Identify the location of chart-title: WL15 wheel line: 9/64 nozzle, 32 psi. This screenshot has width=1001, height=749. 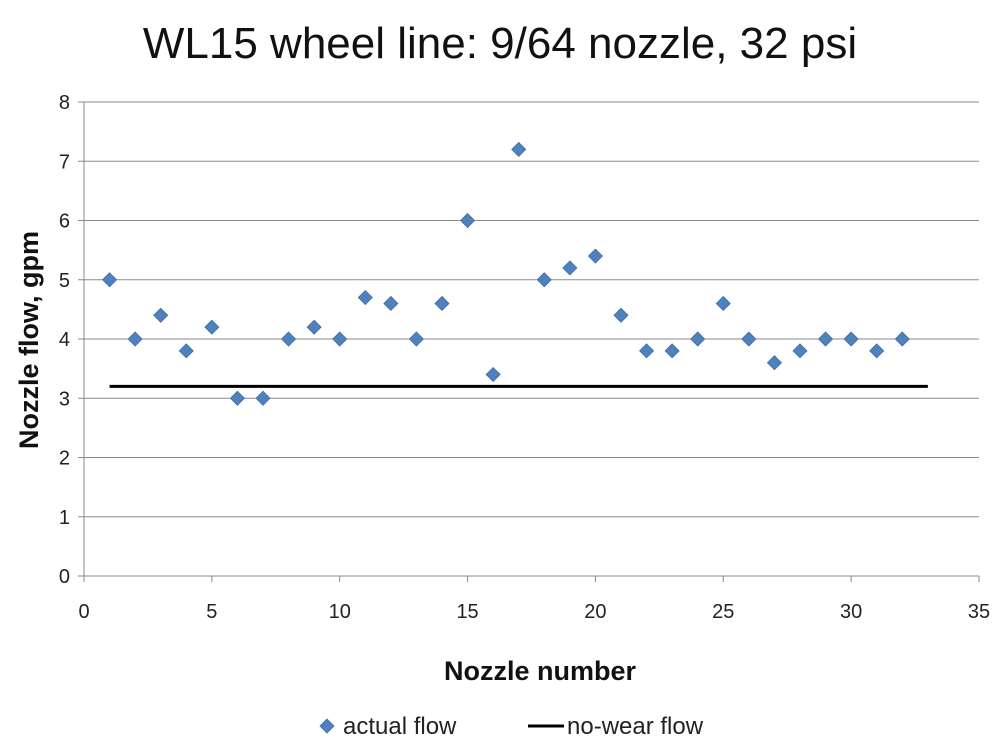
(500, 43).